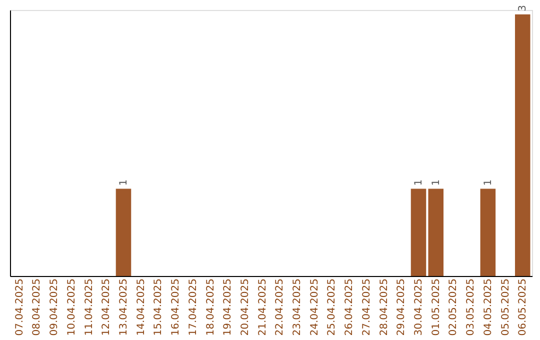 The height and width of the screenshot is (340, 540). Describe the element at coordinates (436, 307) in the screenshot. I see `x-tick-label: 01.05.2025` at that location.